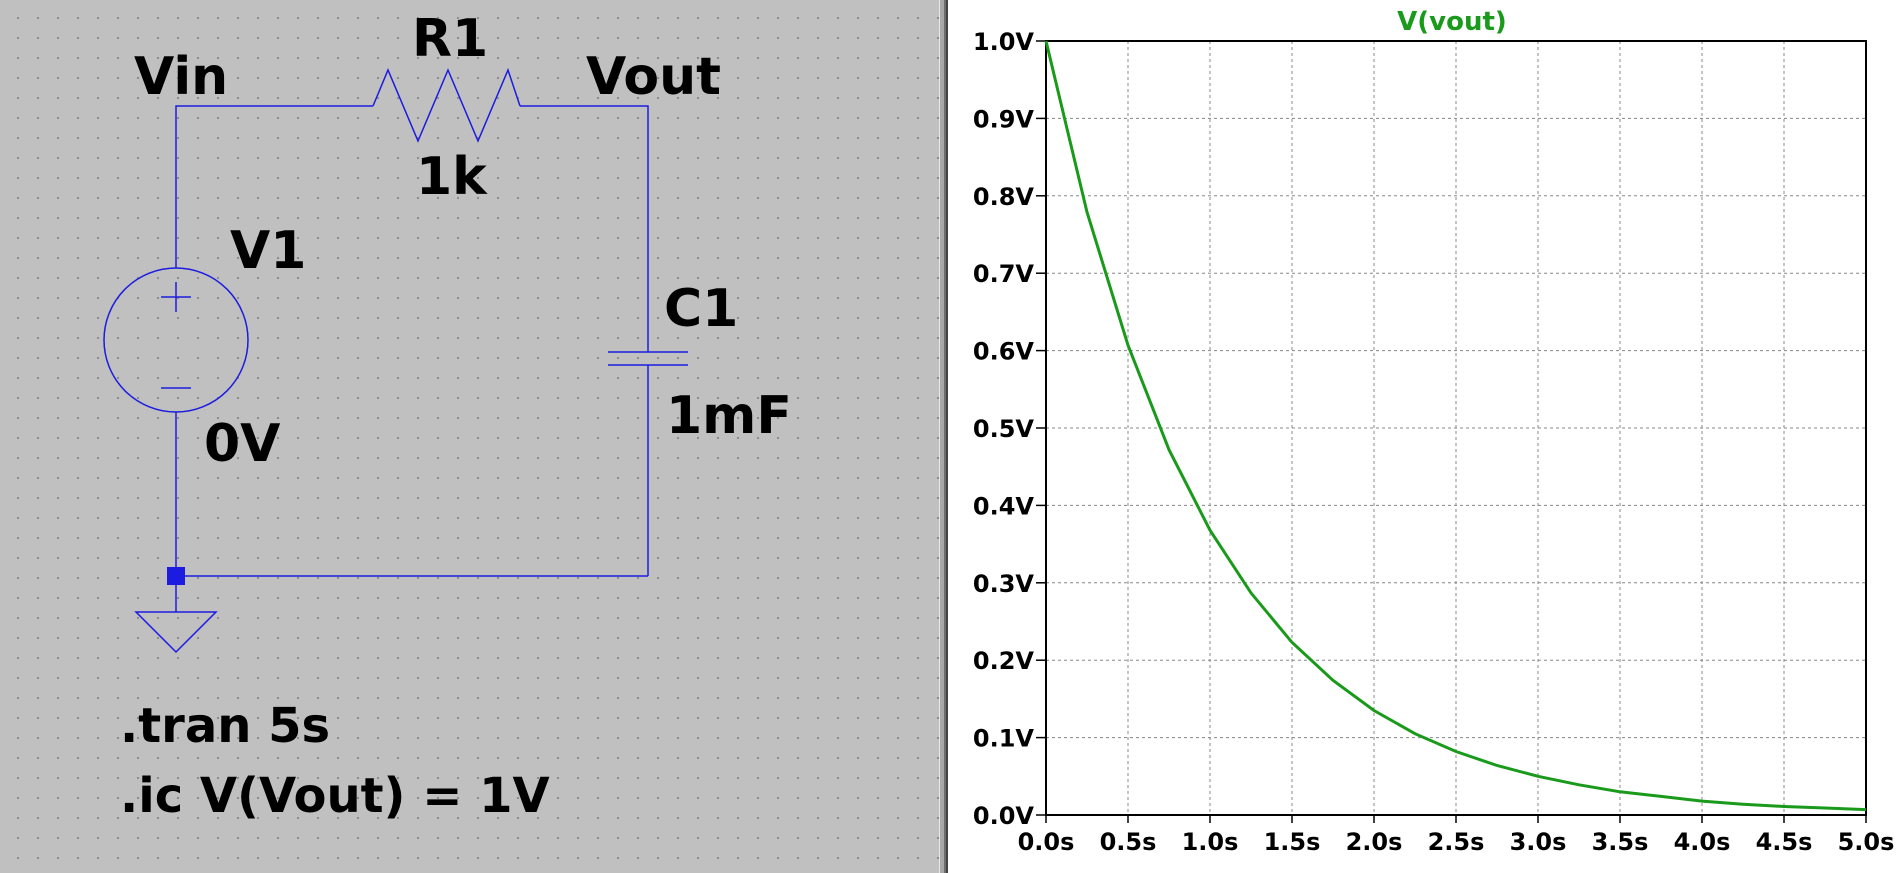 Image resolution: width=1903 pixels, height=873 pixels. What do you see at coordinates (653, 77) in the screenshot?
I see `net-label-vout: Vout` at bounding box center [653, 77].